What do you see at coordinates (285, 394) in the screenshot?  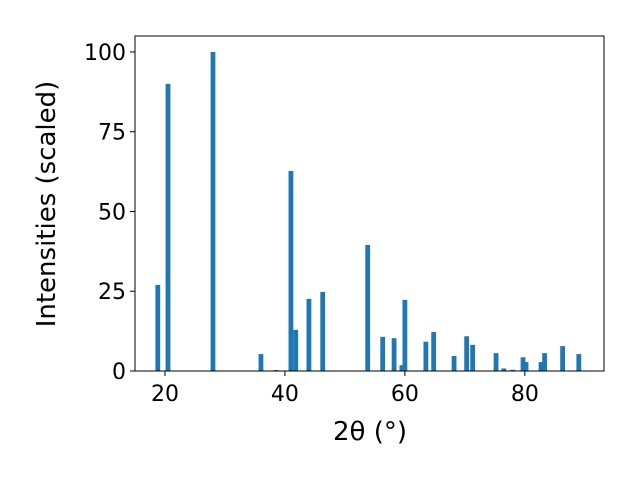 I see `x-tick-label: 40` at bounding box center [285, 394].